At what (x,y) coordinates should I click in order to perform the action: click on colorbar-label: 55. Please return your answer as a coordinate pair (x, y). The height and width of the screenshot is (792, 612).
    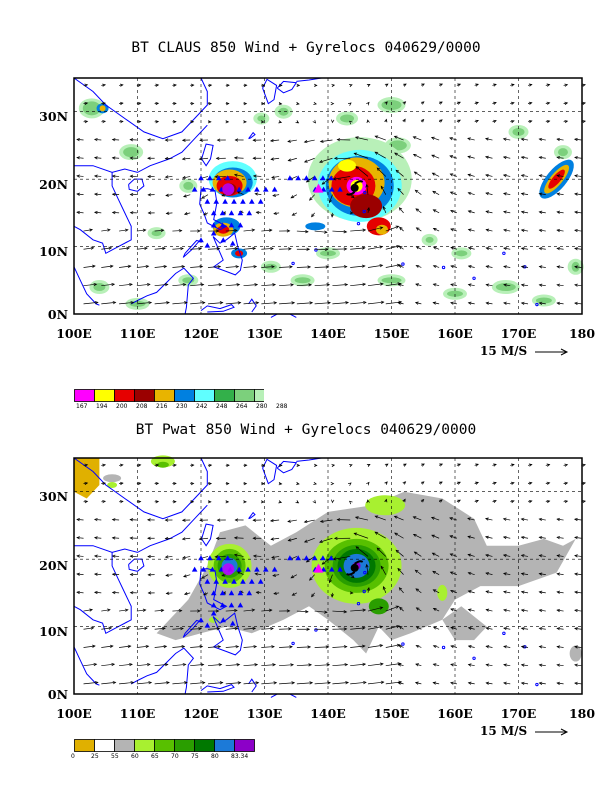
    Looking at the image, I should click on (115, 756).